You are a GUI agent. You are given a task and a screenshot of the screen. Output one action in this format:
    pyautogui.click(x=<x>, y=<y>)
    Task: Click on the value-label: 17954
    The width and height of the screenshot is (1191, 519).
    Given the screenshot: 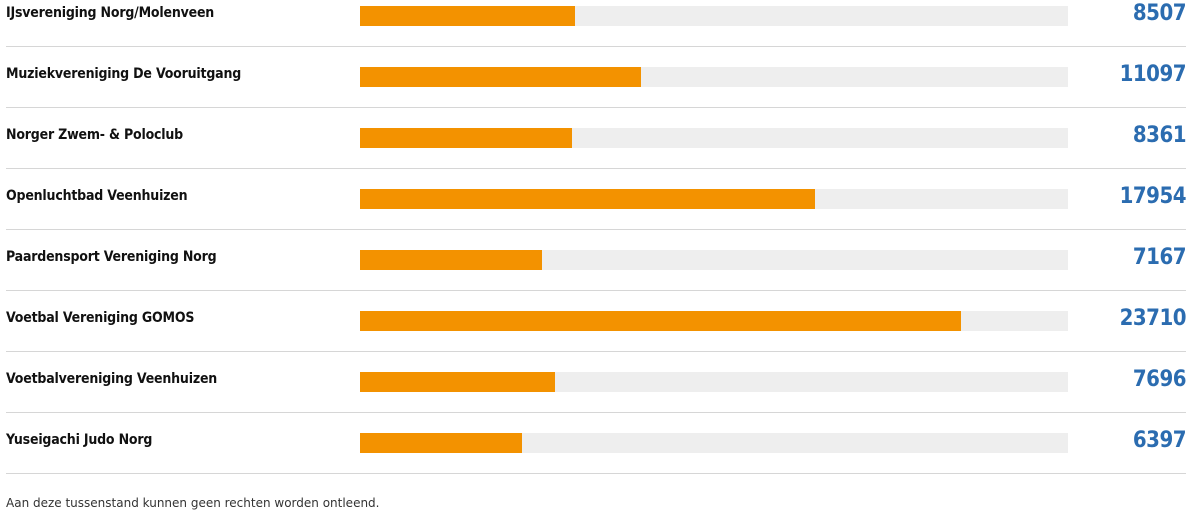 What is the action you would take?
    pyautogui.click(x=1153, y=196)
    